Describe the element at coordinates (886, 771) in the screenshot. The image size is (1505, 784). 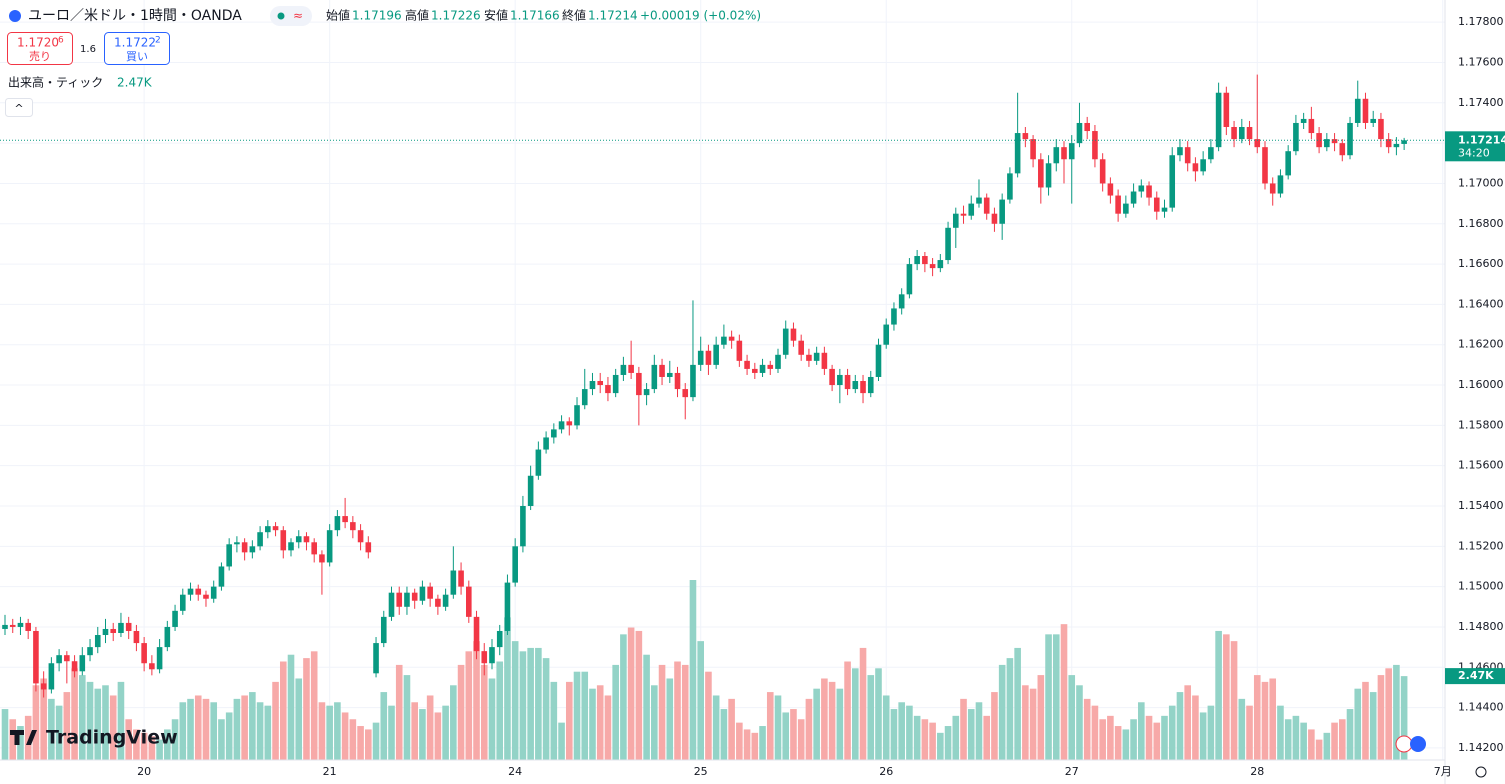
I see `x-tick-label: 26` at that location.